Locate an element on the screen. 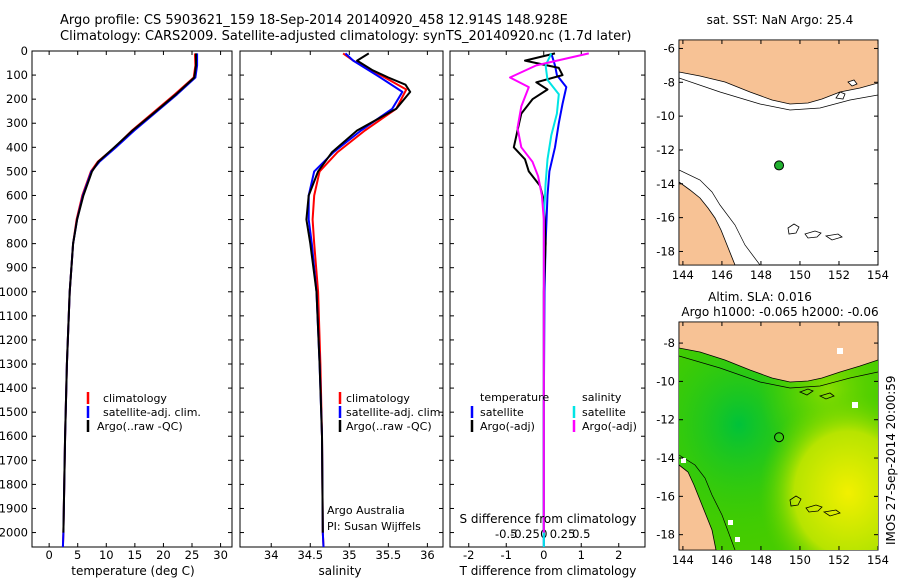 This screenshot has height=580, width=900. depth-tick-label: 600 is located at coordinates (17, 195).